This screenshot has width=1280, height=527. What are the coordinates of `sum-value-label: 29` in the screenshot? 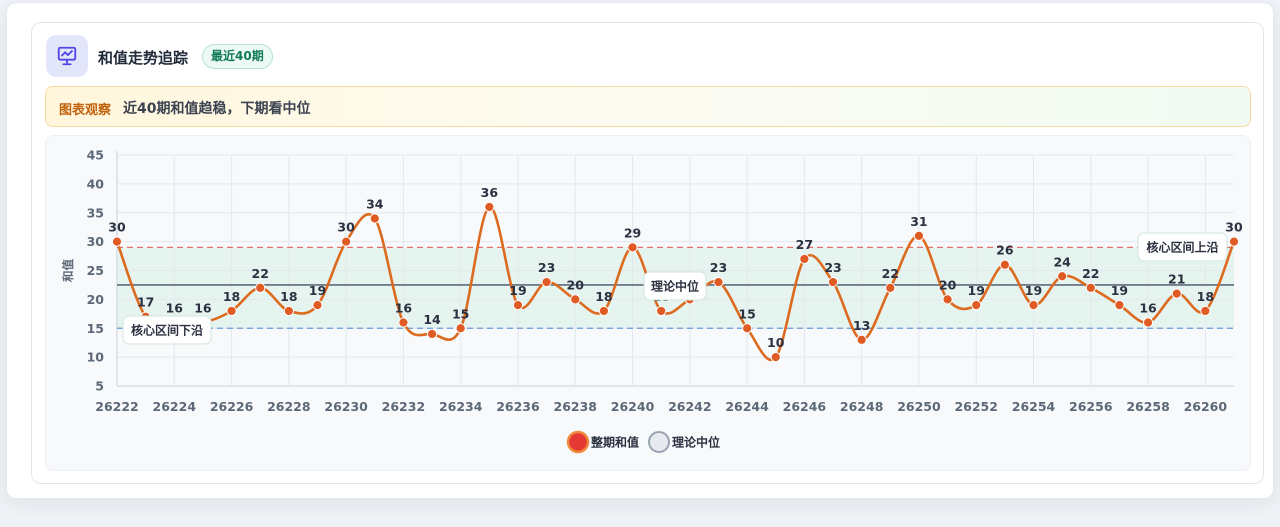 It's located at (632, 232).